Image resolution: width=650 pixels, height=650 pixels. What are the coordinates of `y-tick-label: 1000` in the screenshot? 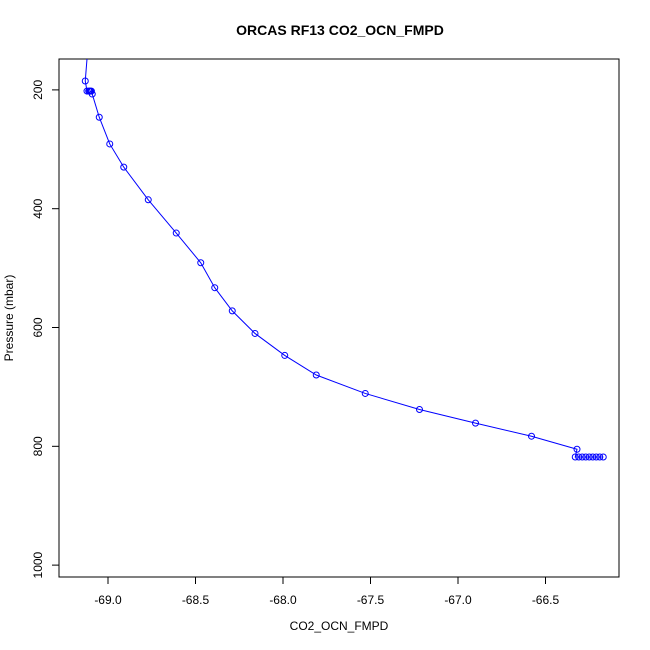 It's located at (38, 564).